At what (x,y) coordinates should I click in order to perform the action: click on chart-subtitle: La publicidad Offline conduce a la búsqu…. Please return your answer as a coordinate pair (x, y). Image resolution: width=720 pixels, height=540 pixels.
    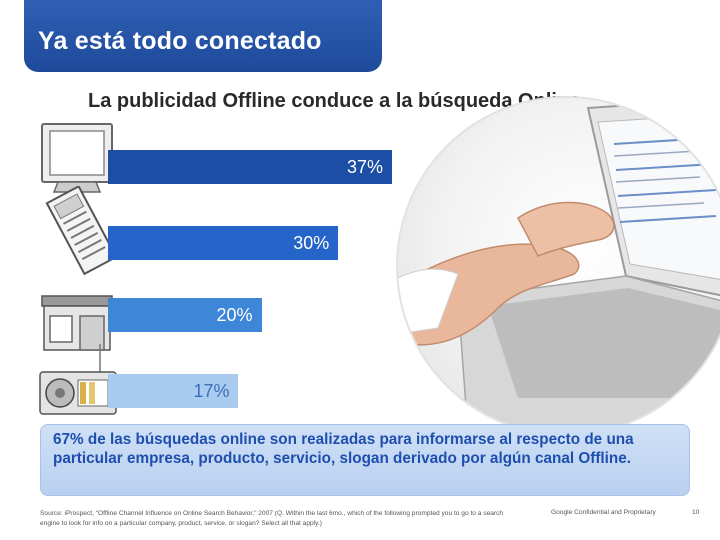
    Looking at the image, I should click on (334, 101).